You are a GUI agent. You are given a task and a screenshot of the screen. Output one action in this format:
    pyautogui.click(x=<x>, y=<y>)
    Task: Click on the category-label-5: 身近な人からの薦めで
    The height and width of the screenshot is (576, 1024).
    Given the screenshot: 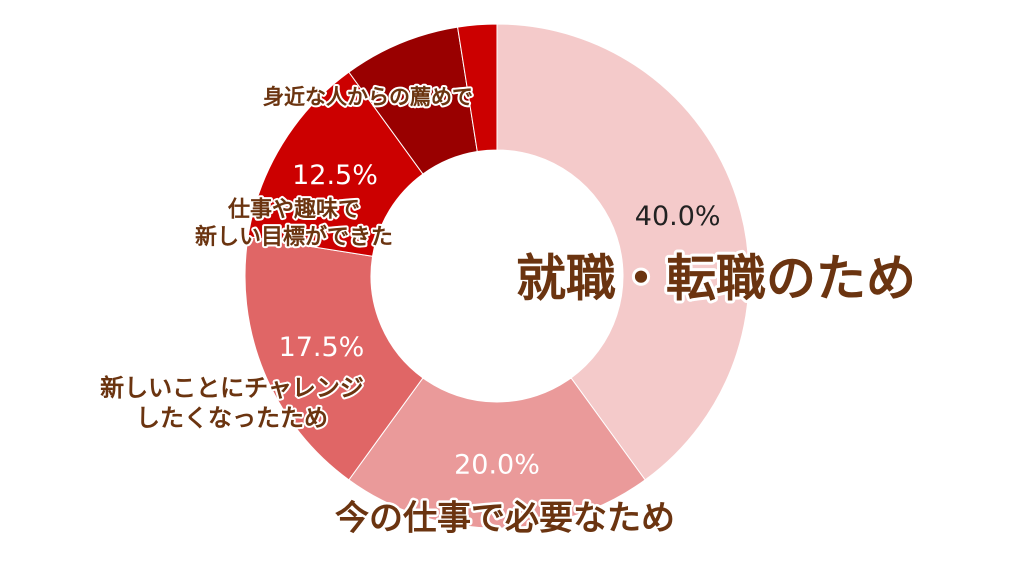 What is the action you would take?
    pyautogui.click(x=368, y=97)
    